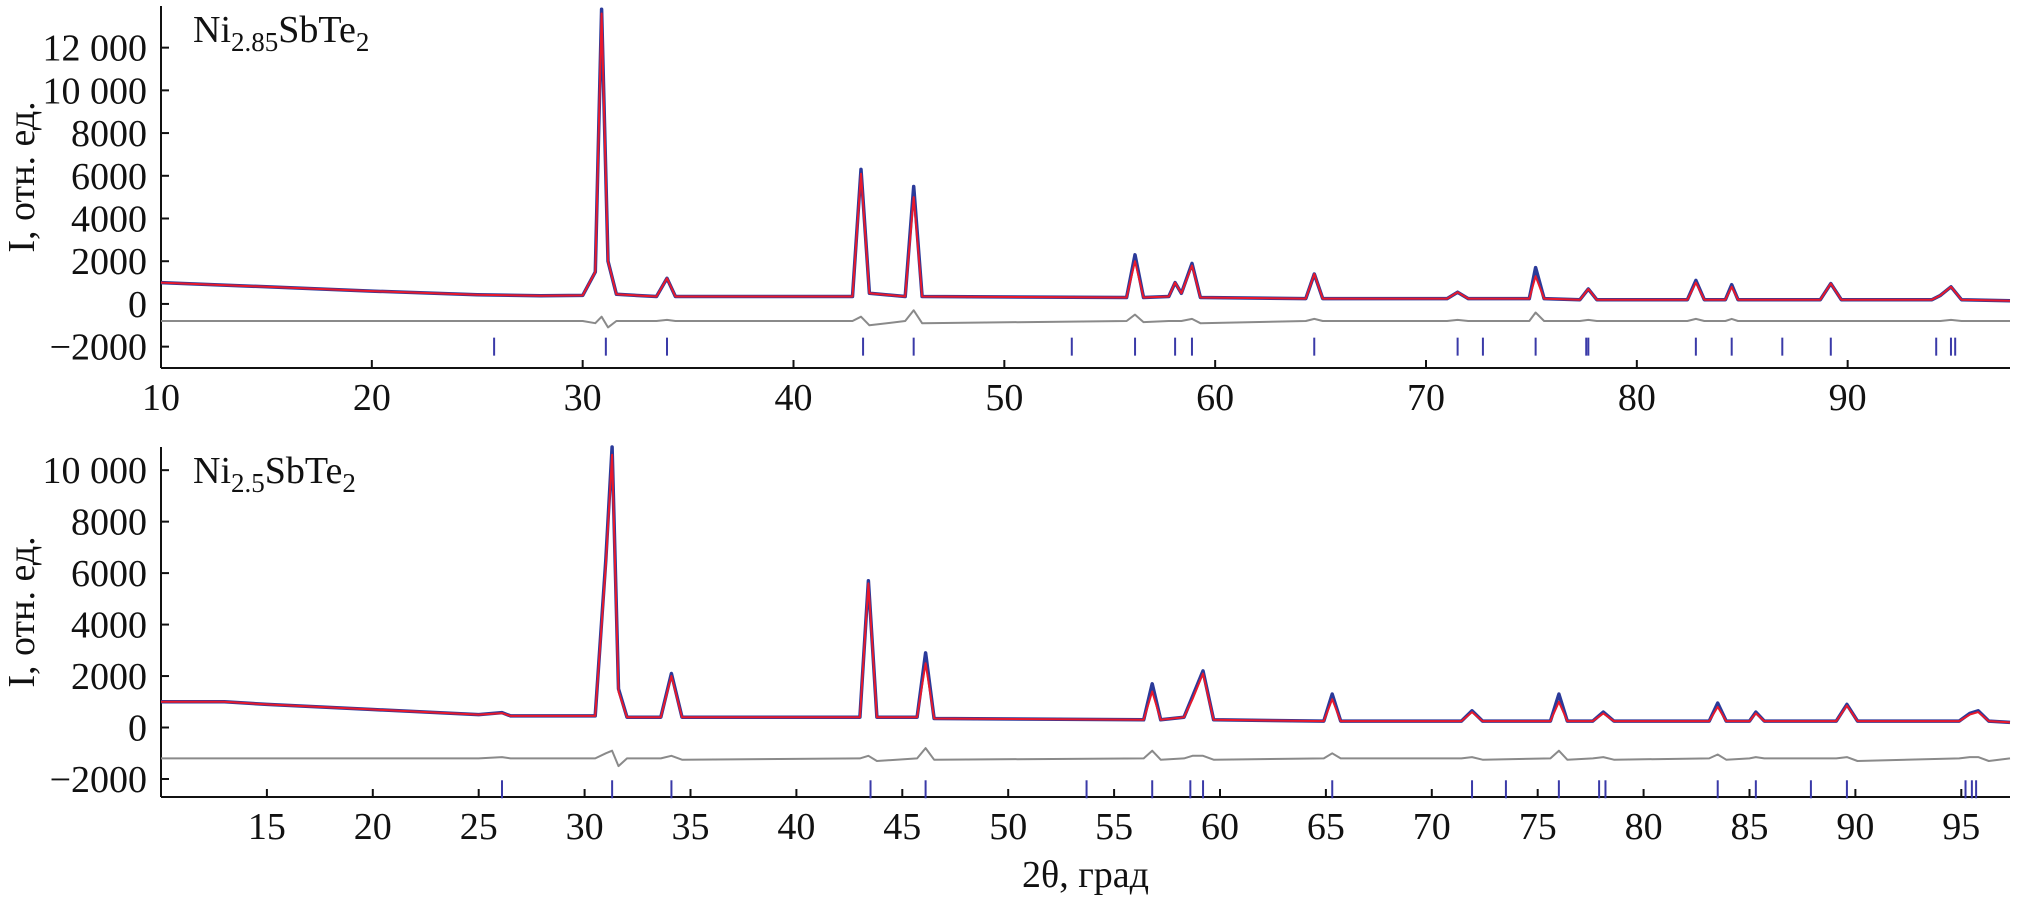 The height and width of the screenshot is (909, 2017). I want to click on x-tick-label: 25, so click(479, 827).